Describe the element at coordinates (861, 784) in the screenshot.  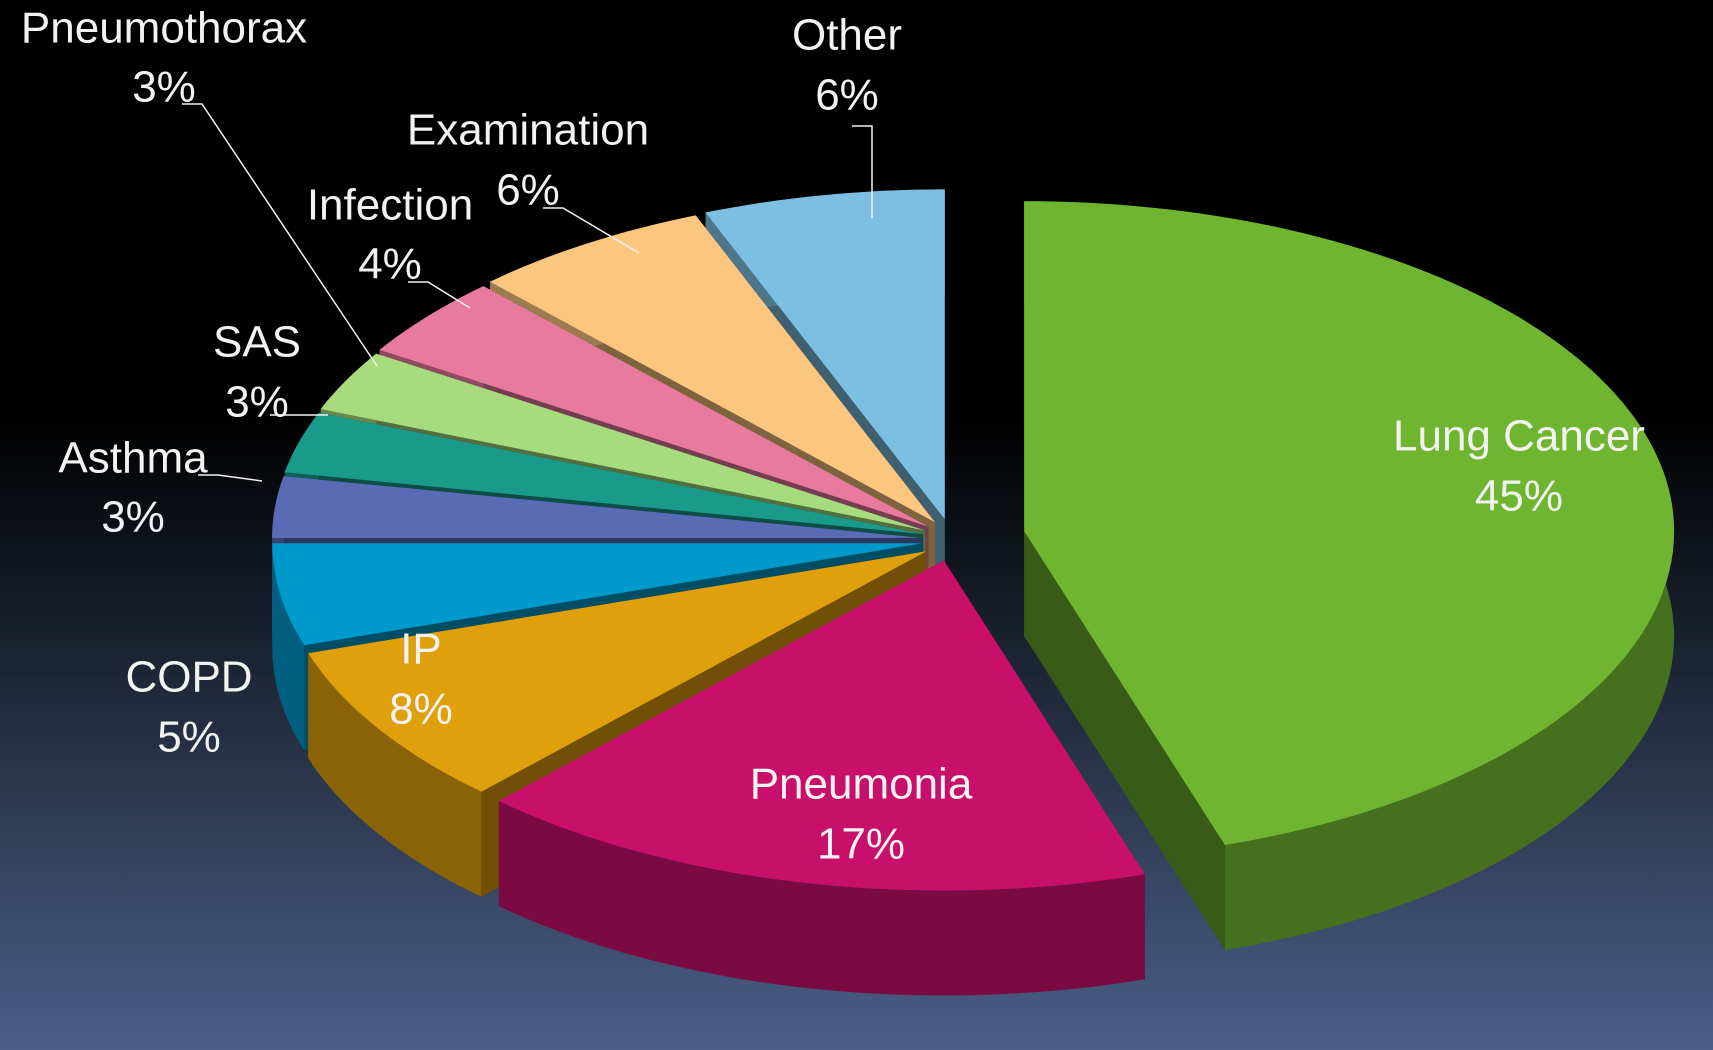
I see `slice-label: Pneumonia` at that location.